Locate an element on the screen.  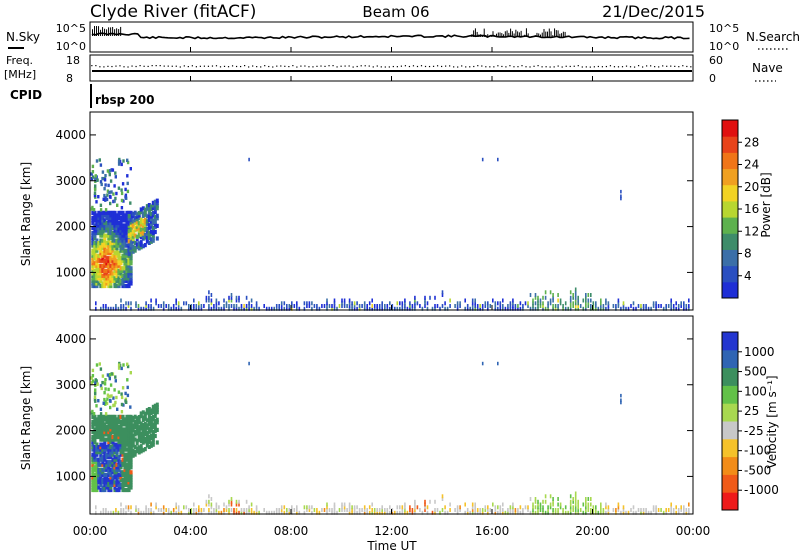
colorbar-segment is located at coordinates (730, 483).